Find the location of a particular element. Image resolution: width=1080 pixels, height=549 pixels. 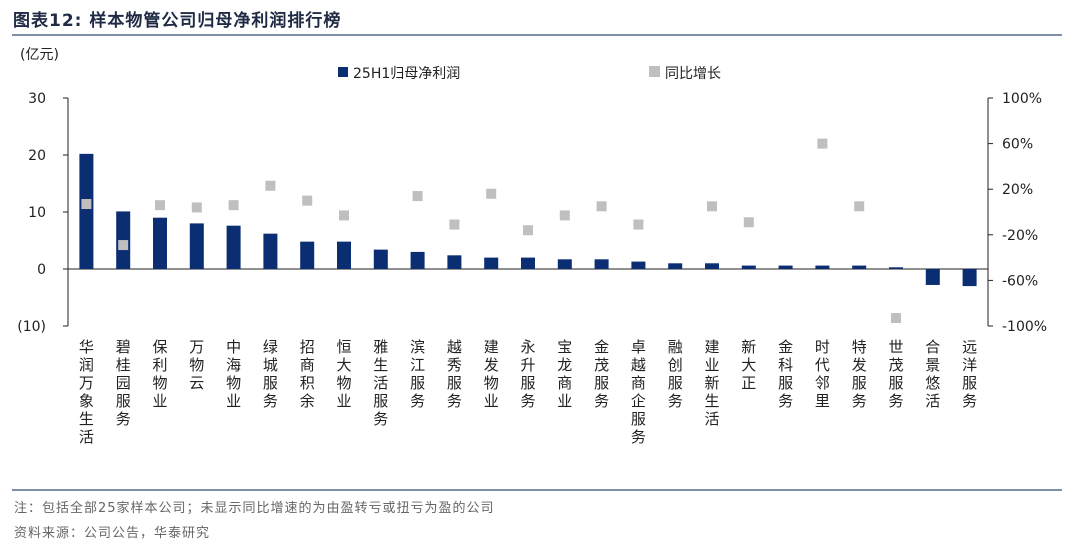

category-label: 恒大物业 is located at coordinates (343, 374).